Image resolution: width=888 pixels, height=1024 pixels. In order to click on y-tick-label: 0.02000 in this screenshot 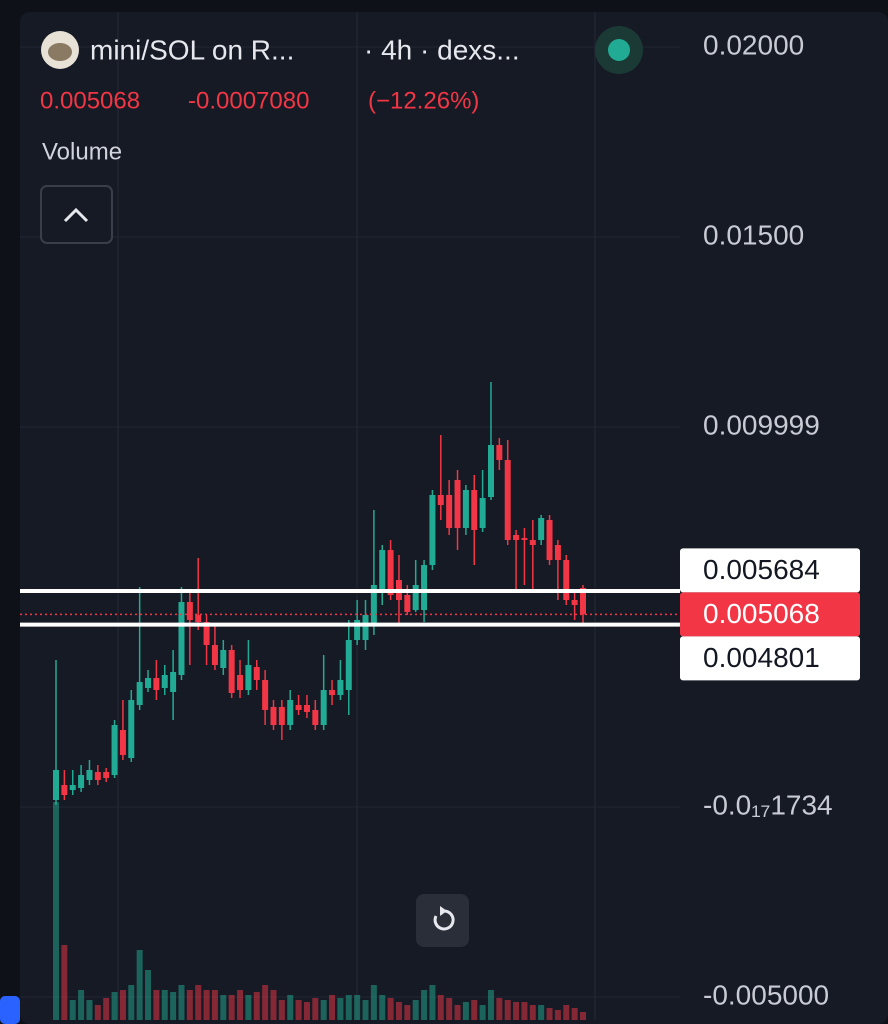, I will do `click(753, 44)`.